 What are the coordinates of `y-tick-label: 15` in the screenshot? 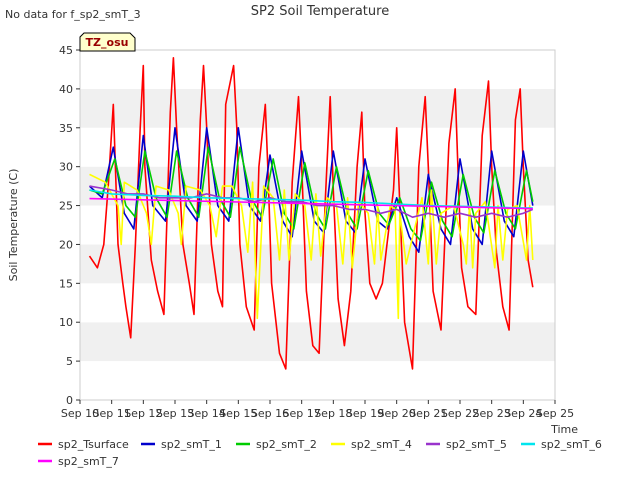 It's located at (66, 283).